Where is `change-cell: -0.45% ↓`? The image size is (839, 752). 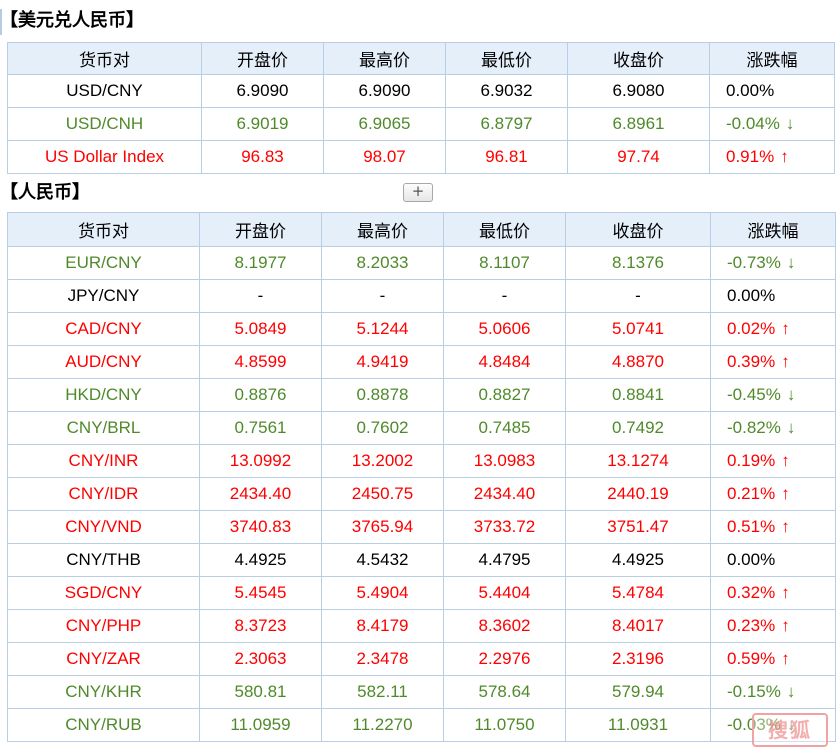
change-cell: -0.45% ↓ is located at coordinates (773, 395).